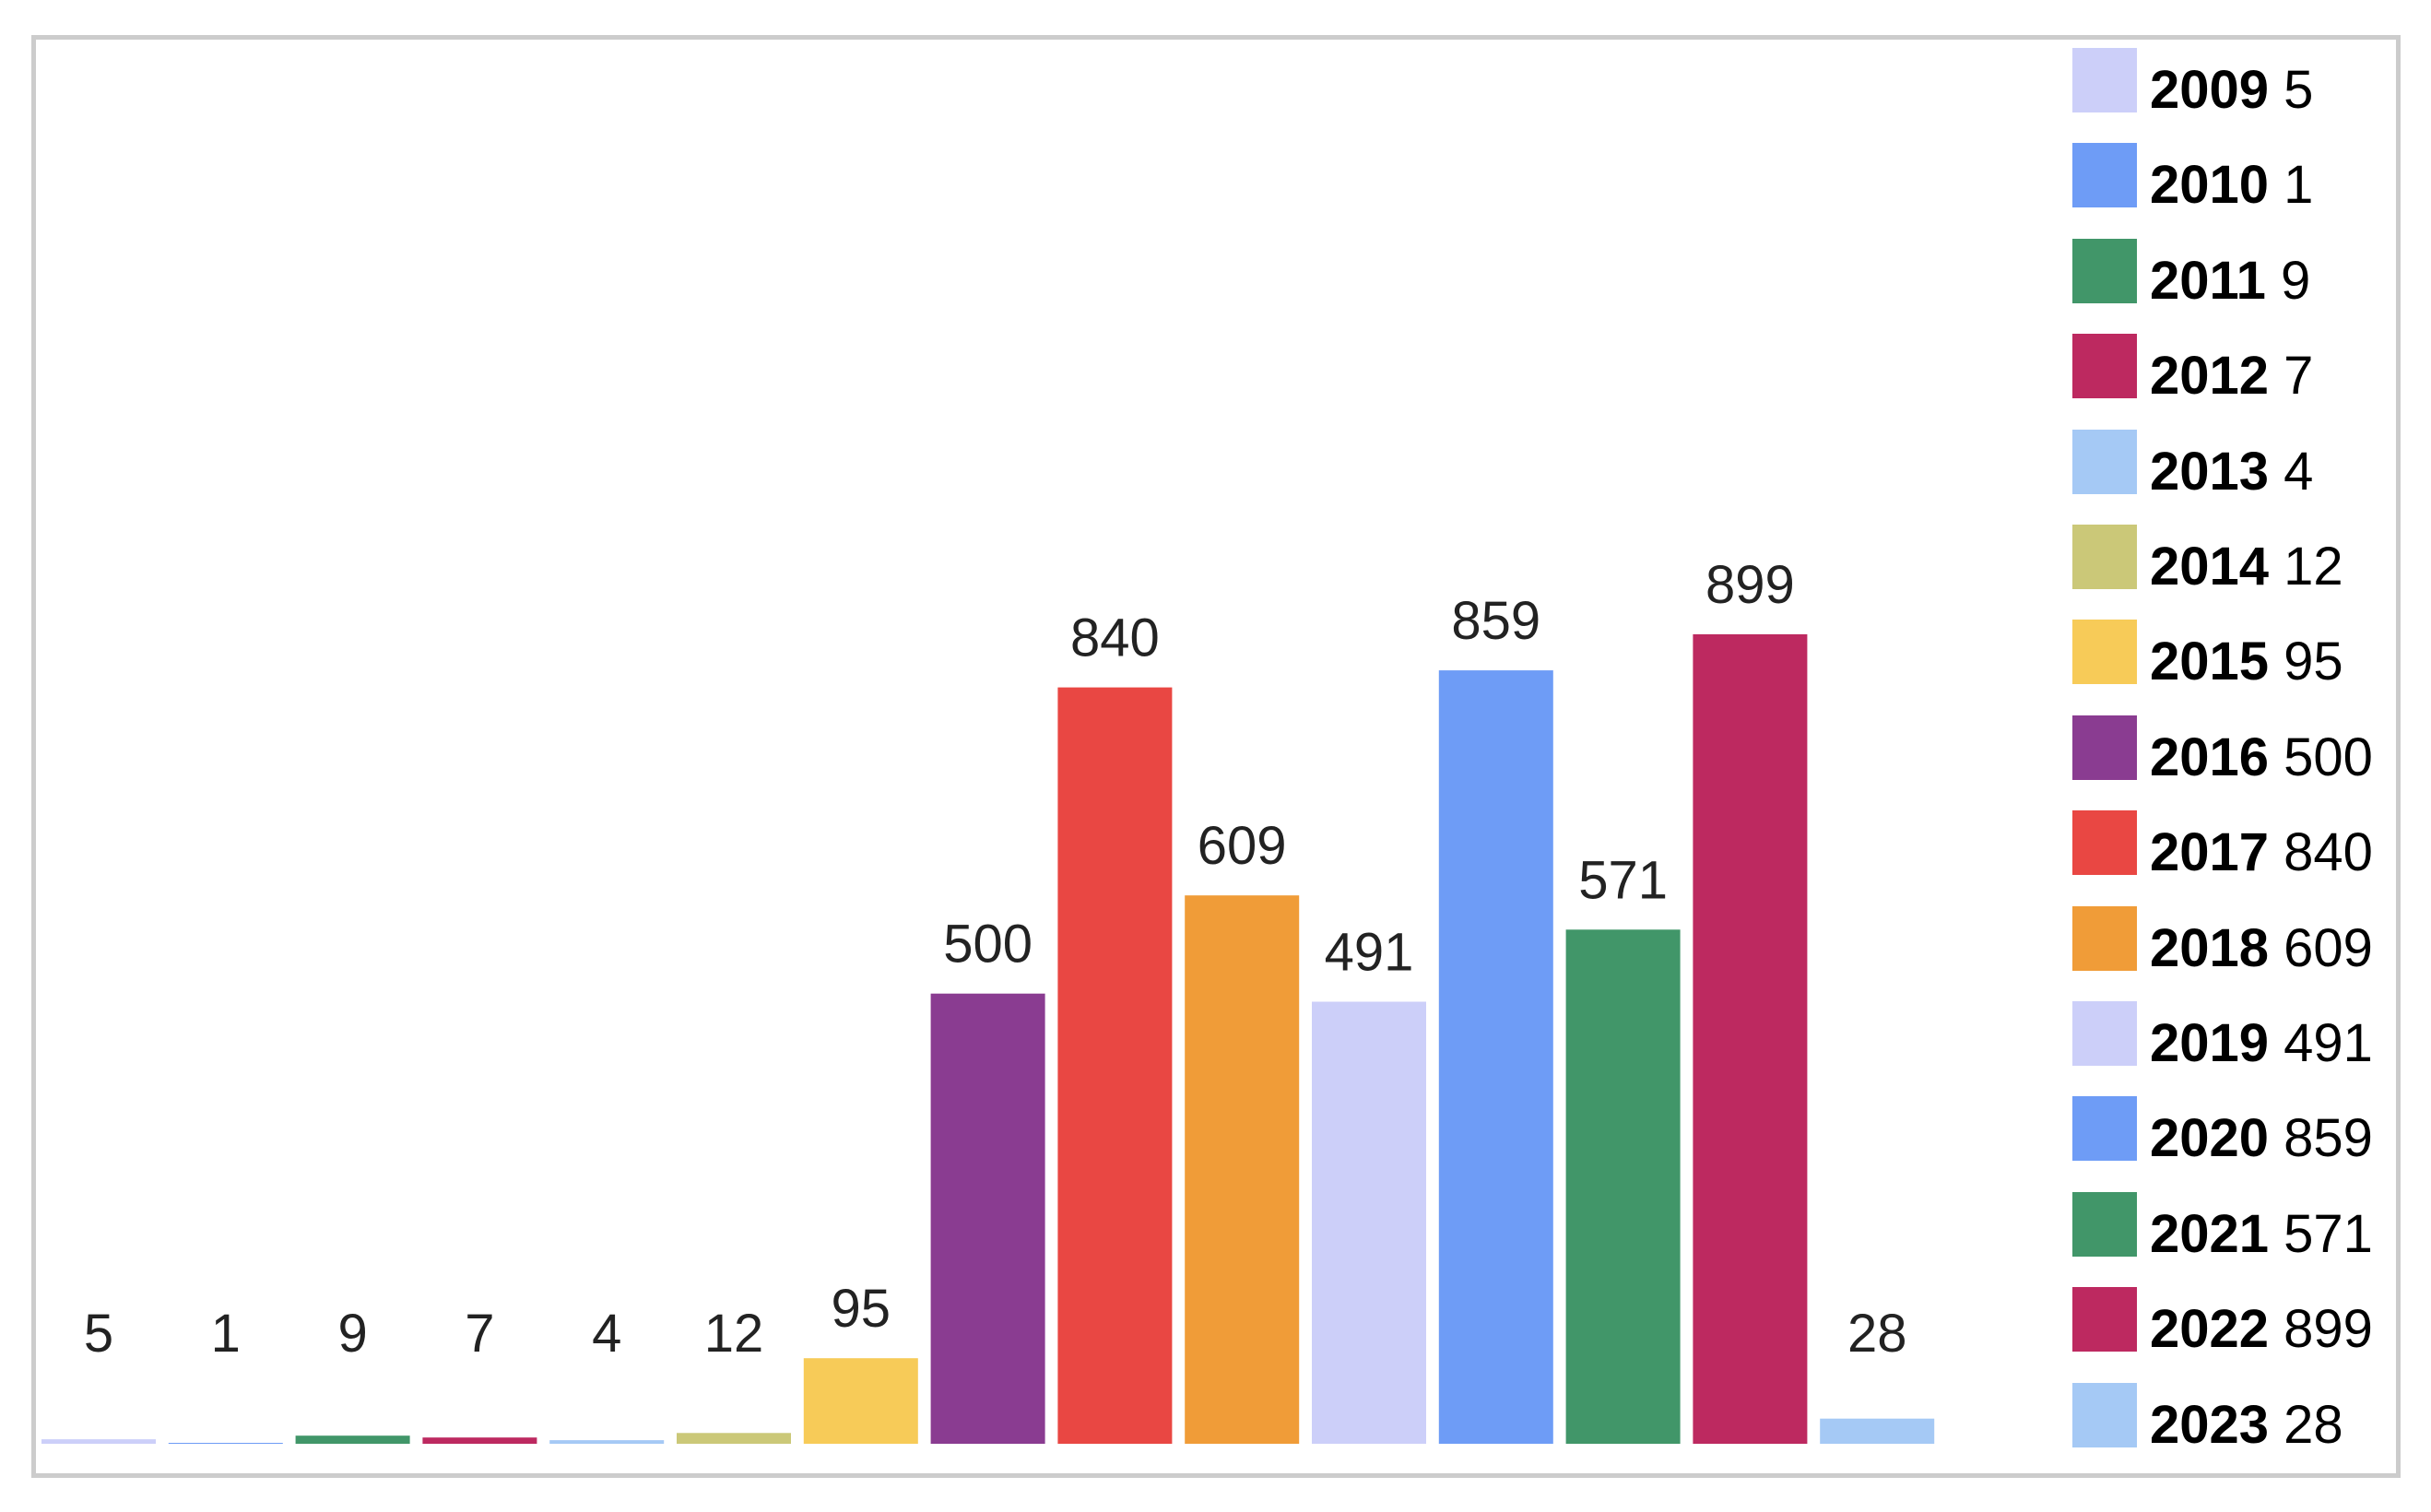 The width and height of the screenshot is (2431, 1512). I want to click on legend-item-2023: 2023 28, so click(2238, 1419).